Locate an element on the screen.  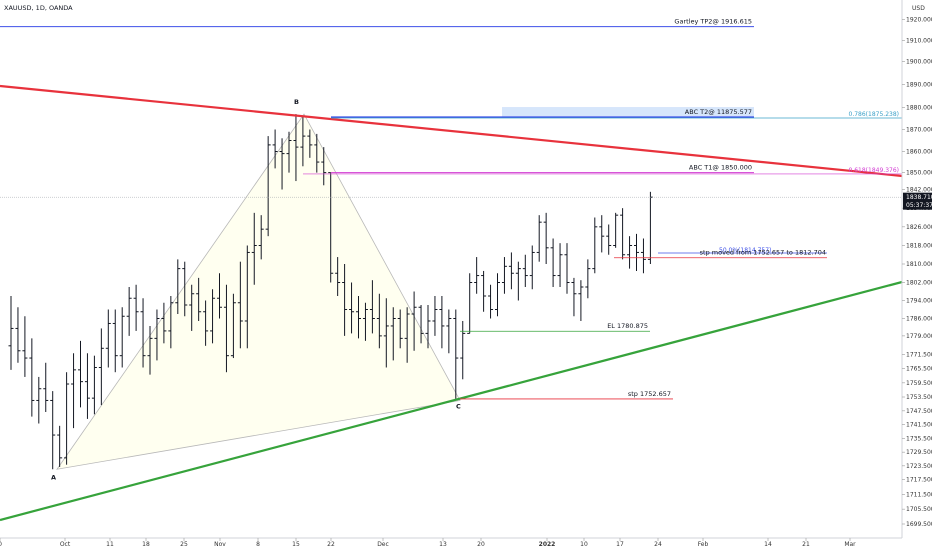
price-tick-label: 1747.500 is located at coordinates (919, 411).